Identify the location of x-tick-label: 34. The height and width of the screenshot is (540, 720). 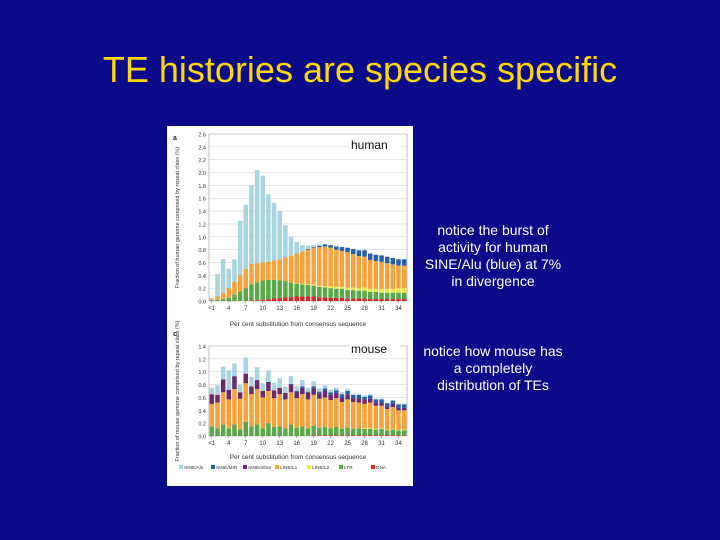
(398, 444).